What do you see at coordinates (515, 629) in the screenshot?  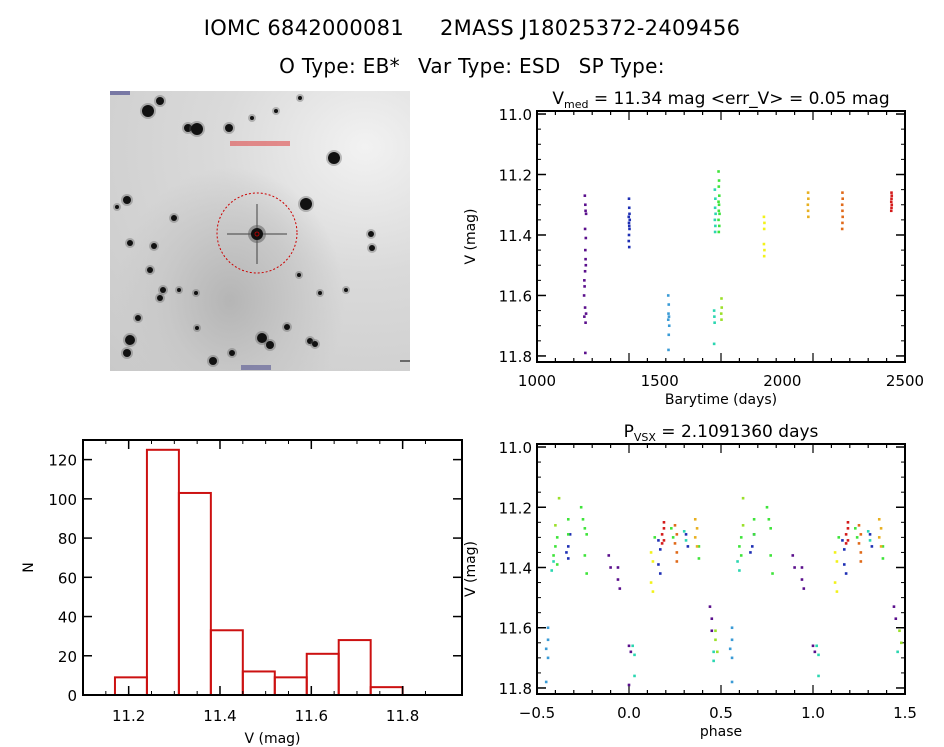 I see `y-tick-label: 11.6` at bounding box center [515, 629].